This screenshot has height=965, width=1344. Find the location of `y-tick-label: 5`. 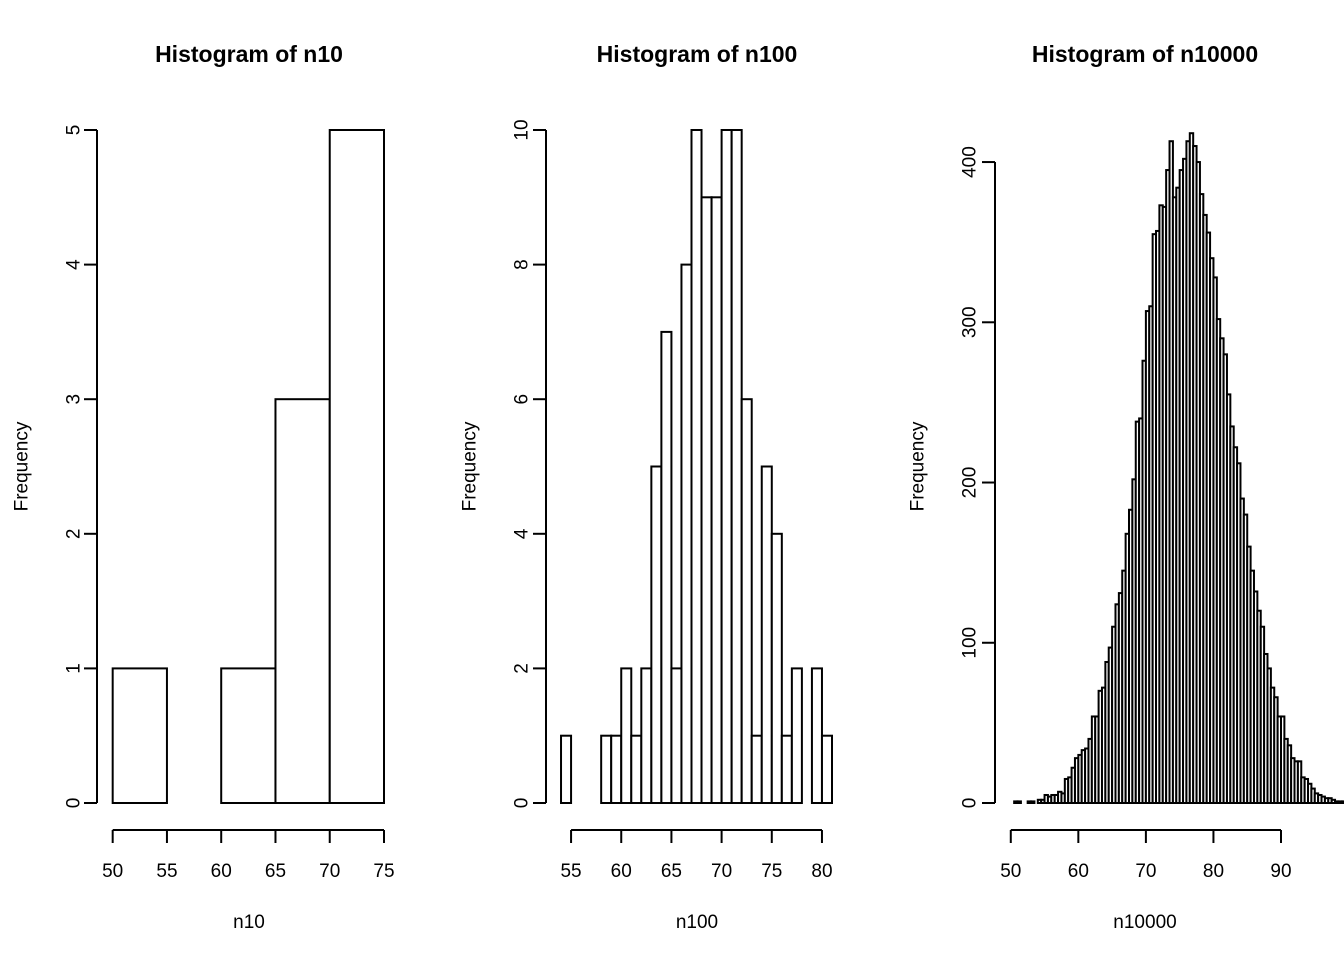

y-tick-label: 5 is located at coordinates (74, 130).